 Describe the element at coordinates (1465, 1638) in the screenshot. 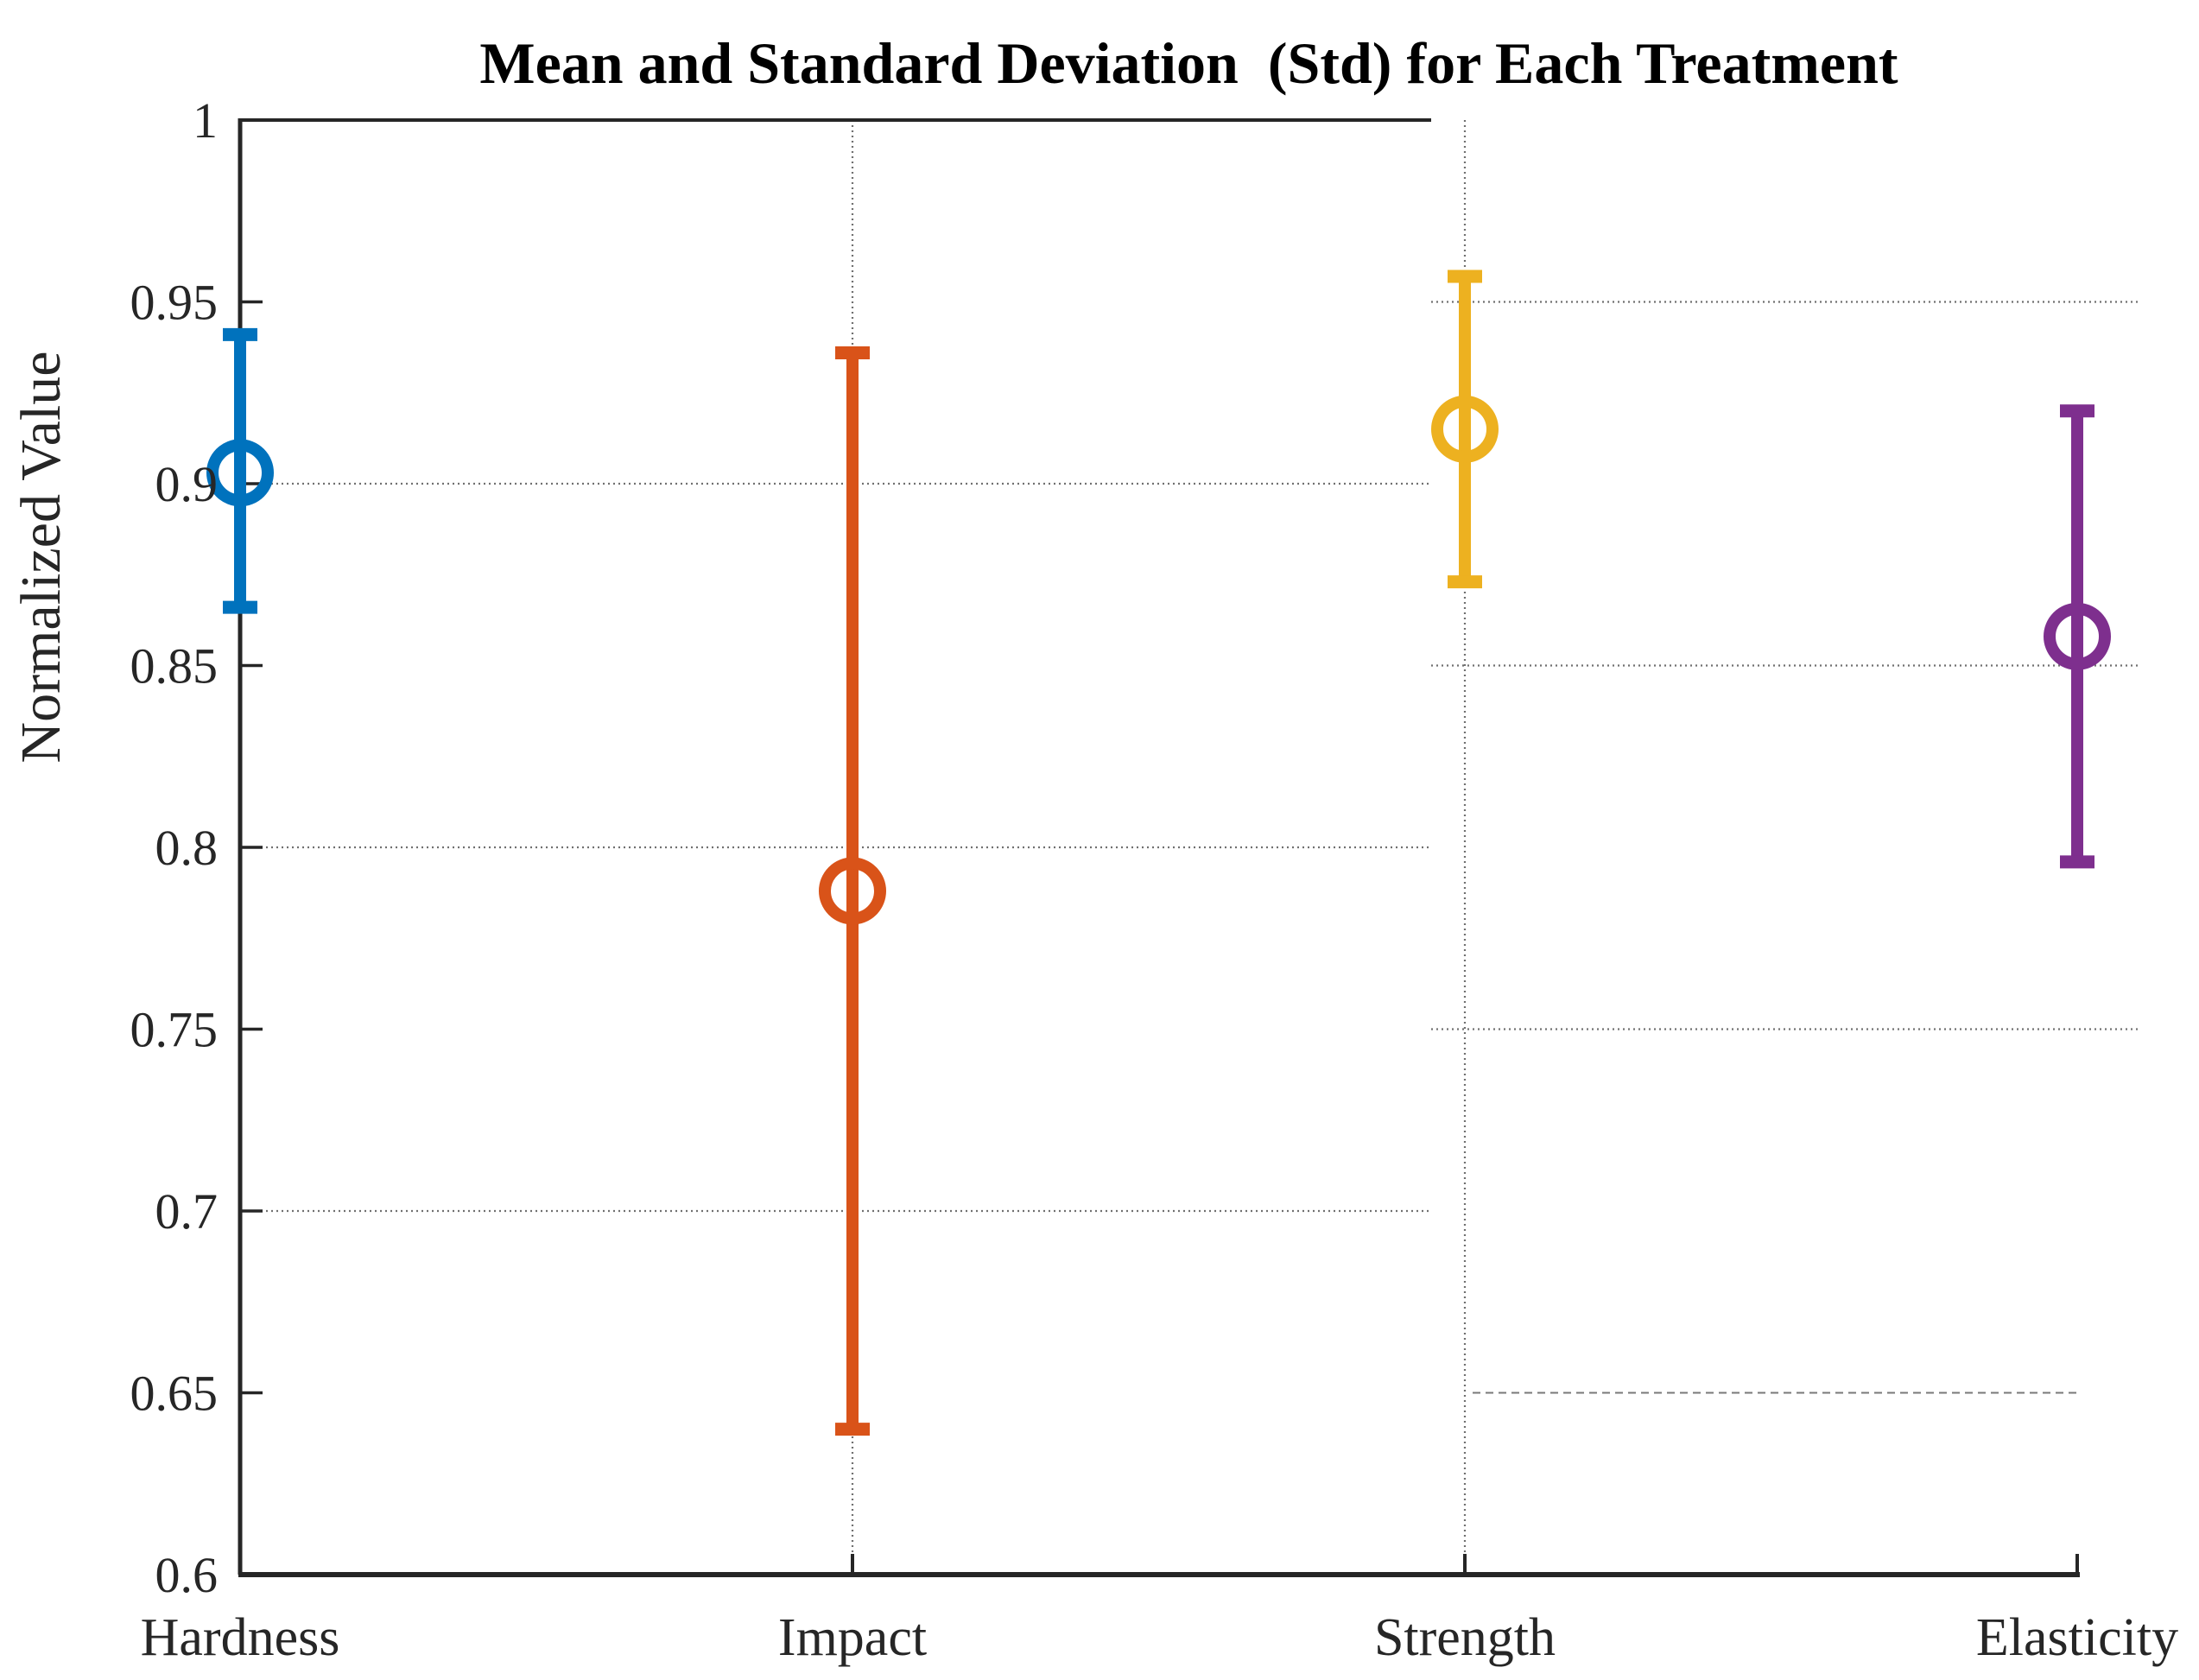

I see `x-tick-label-strength: Strength` at that location.